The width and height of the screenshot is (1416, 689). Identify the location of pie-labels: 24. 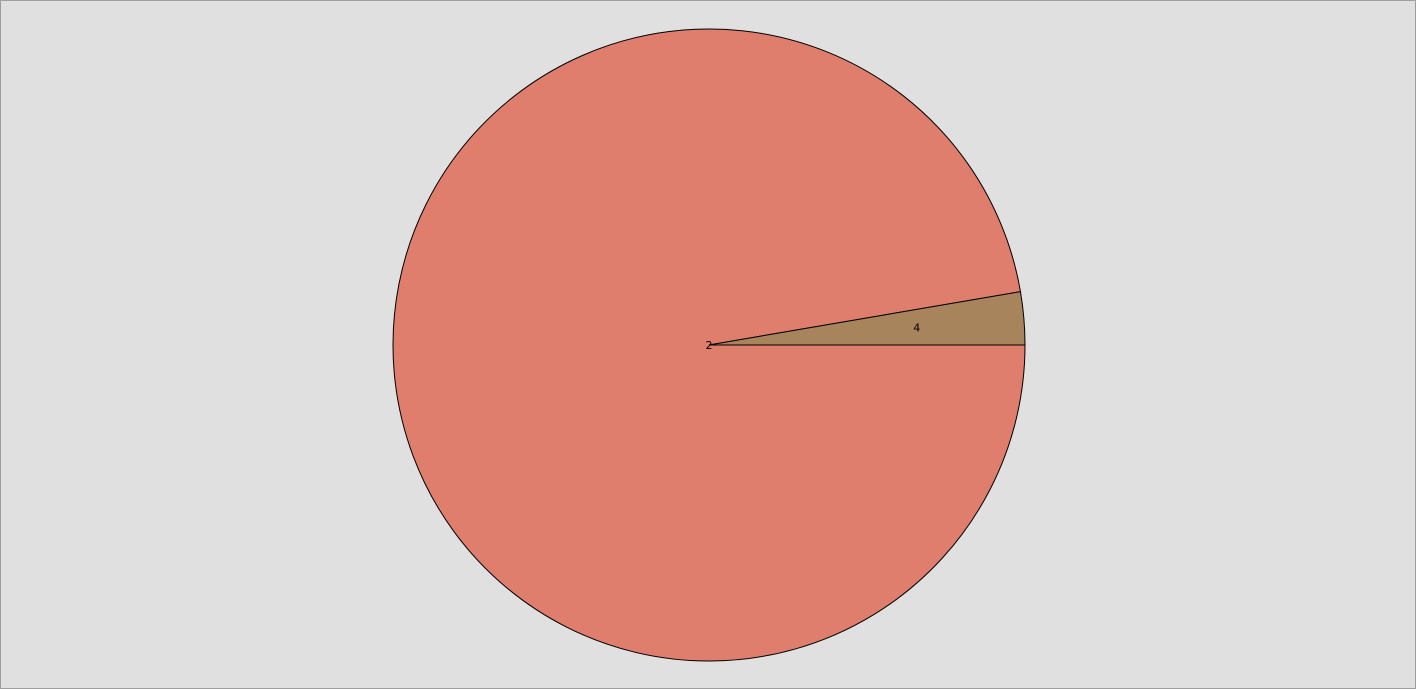
(813, 336).